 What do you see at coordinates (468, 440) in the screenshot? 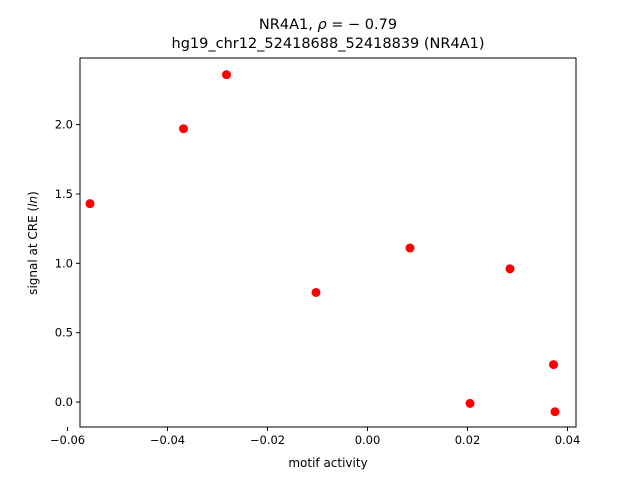
I see `x-tick-label: 0.02` at bounding box center [468, 440].